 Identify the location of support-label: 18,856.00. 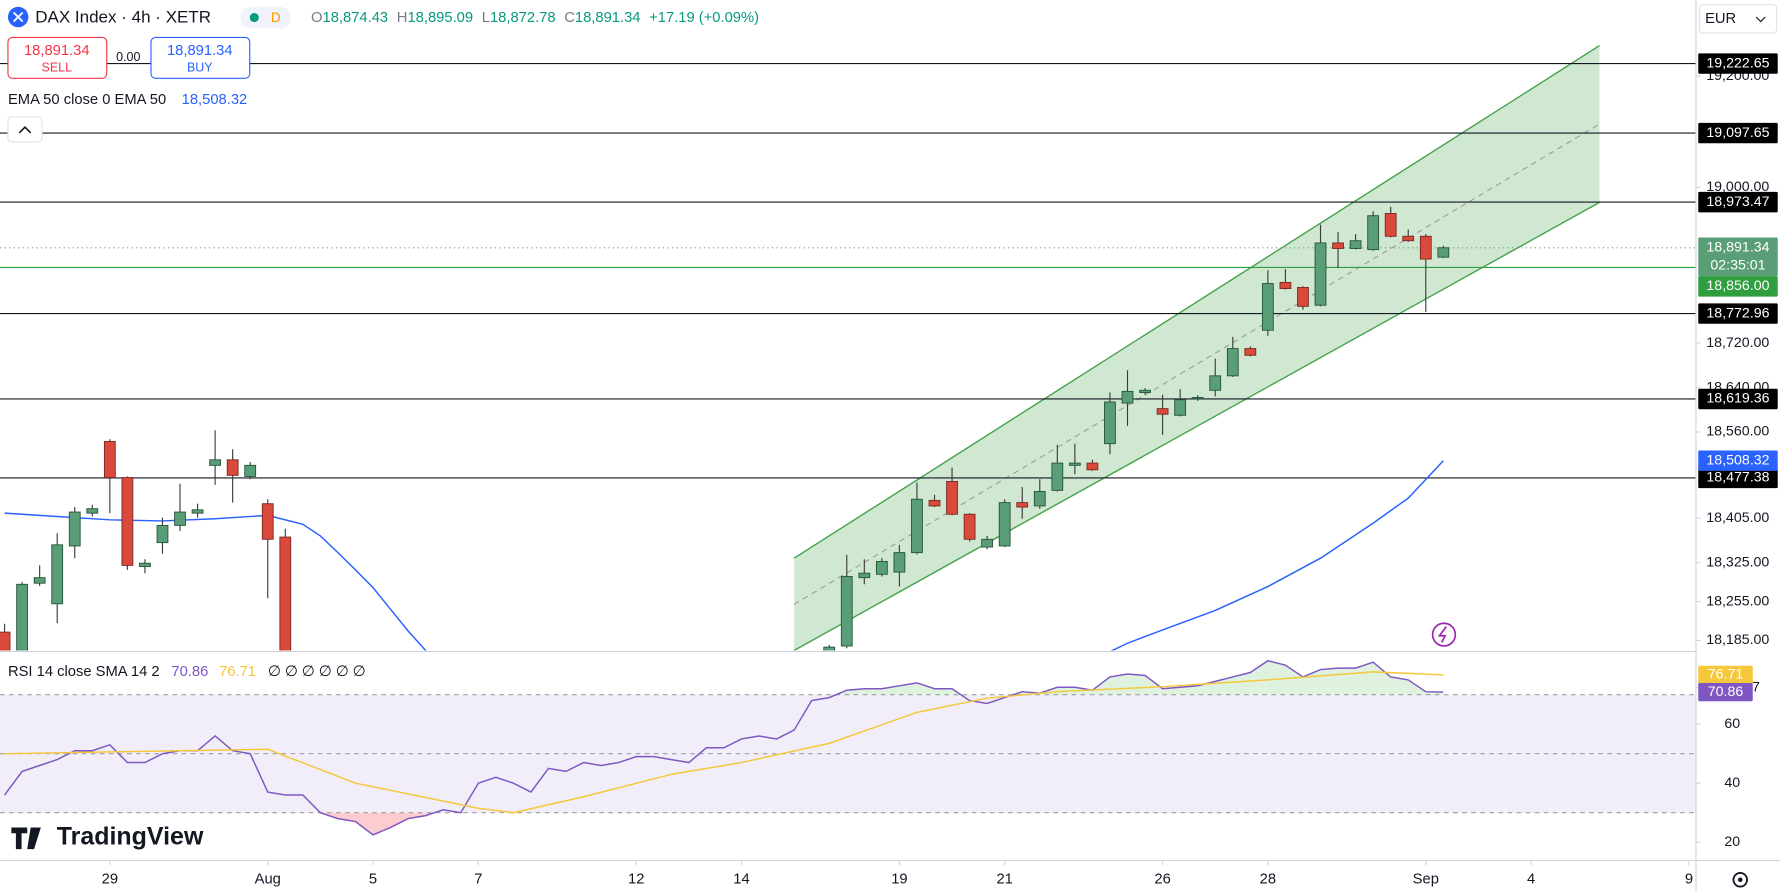
(1737, 286).